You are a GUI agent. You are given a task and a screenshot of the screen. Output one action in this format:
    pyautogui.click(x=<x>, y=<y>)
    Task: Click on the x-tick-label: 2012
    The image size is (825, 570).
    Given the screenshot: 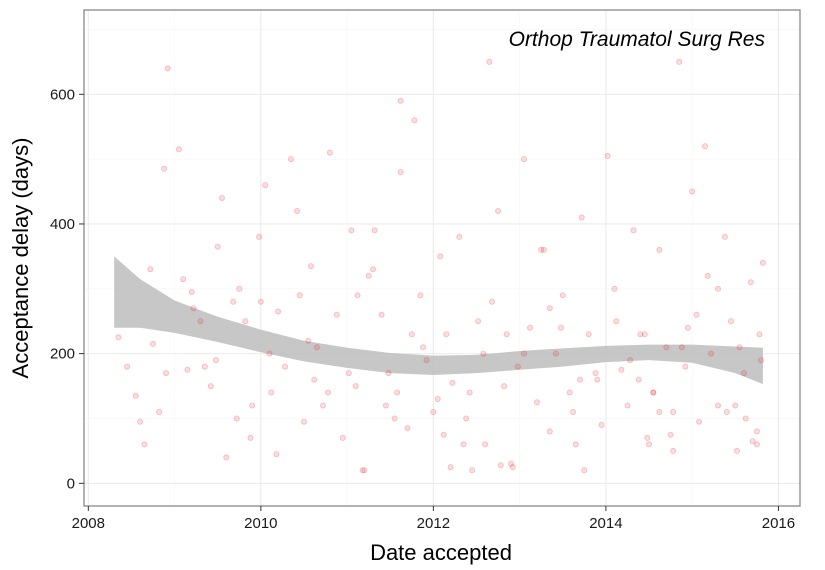 What is the action you would take?
    pyautogui.click(x=433, y=523)
    